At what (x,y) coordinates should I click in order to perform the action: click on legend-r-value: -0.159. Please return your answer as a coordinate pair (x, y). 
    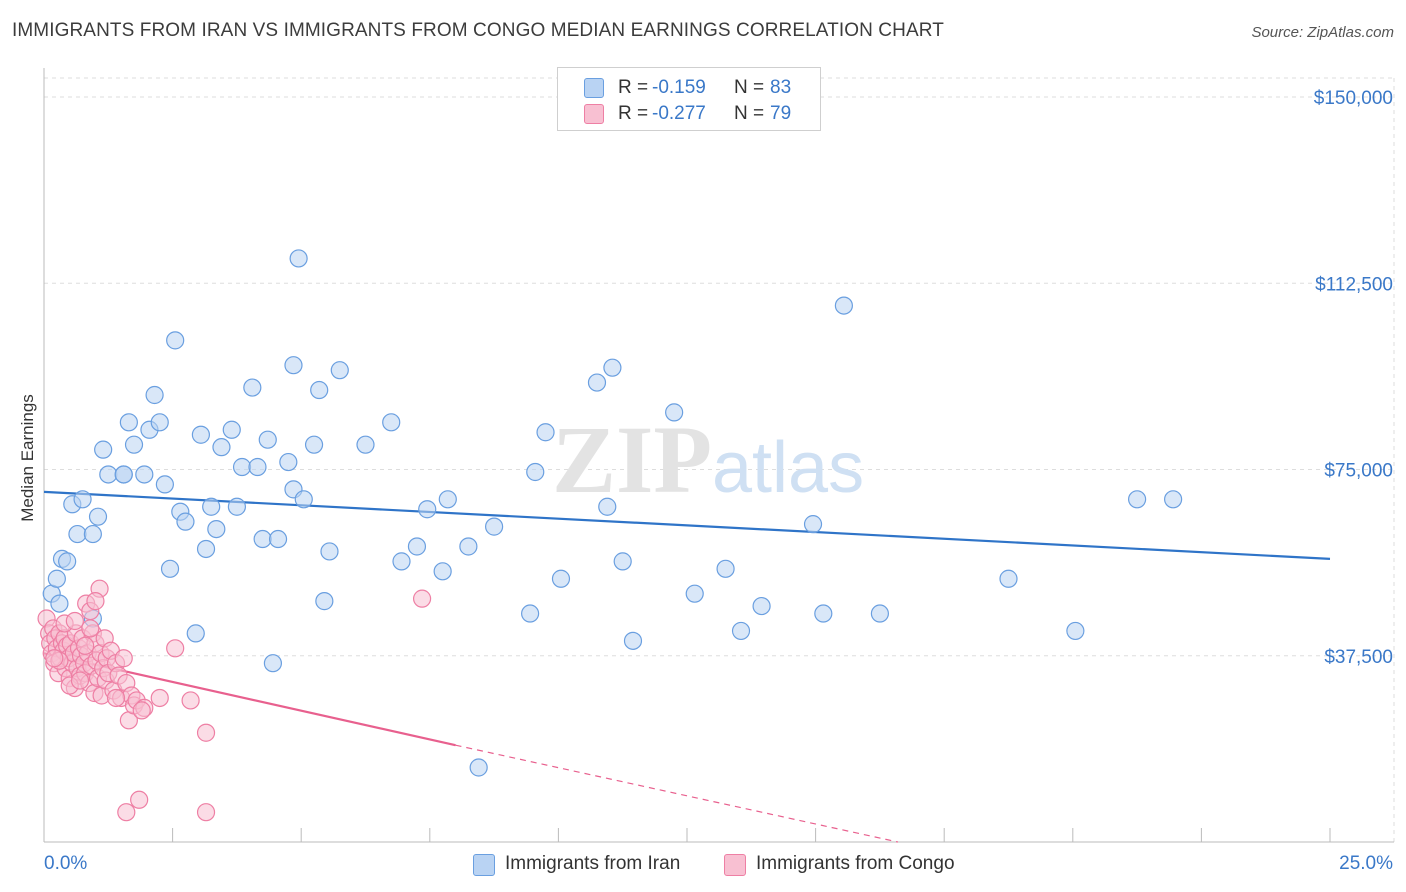
    Looking at the image, I should click on (679, 87).